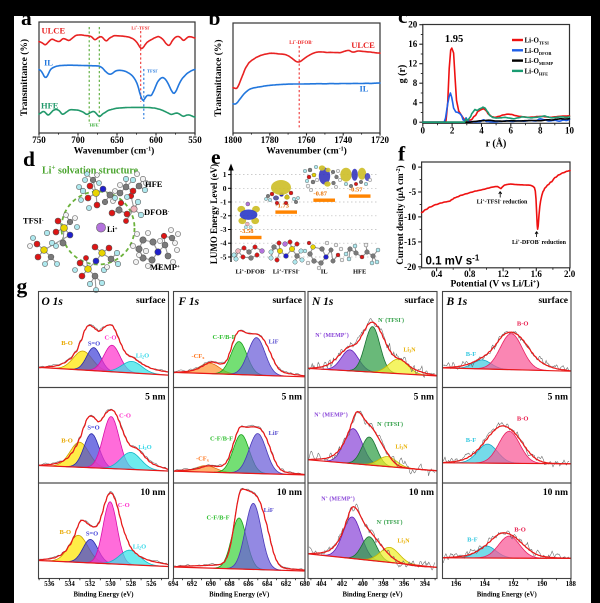 The height and width of the screenshot is (603, 600). Describe the element at coordinates (117, 140) in the screenshot. I see `svg-text: 650` at that location.